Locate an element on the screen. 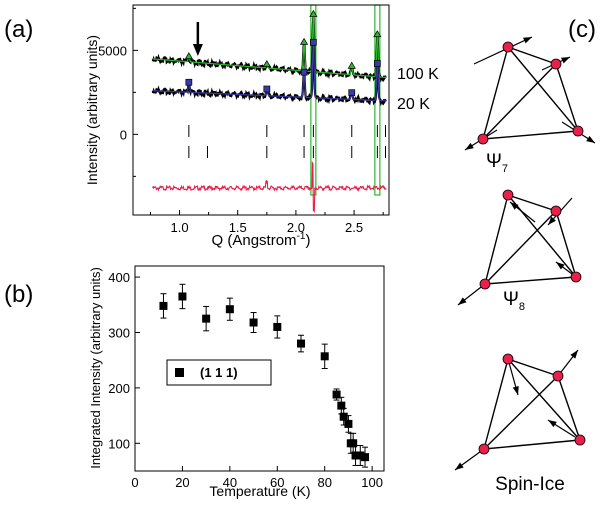 This screenshot has height=506, width=613. y-tick-label: 100 is located at coordinates (119, 443).